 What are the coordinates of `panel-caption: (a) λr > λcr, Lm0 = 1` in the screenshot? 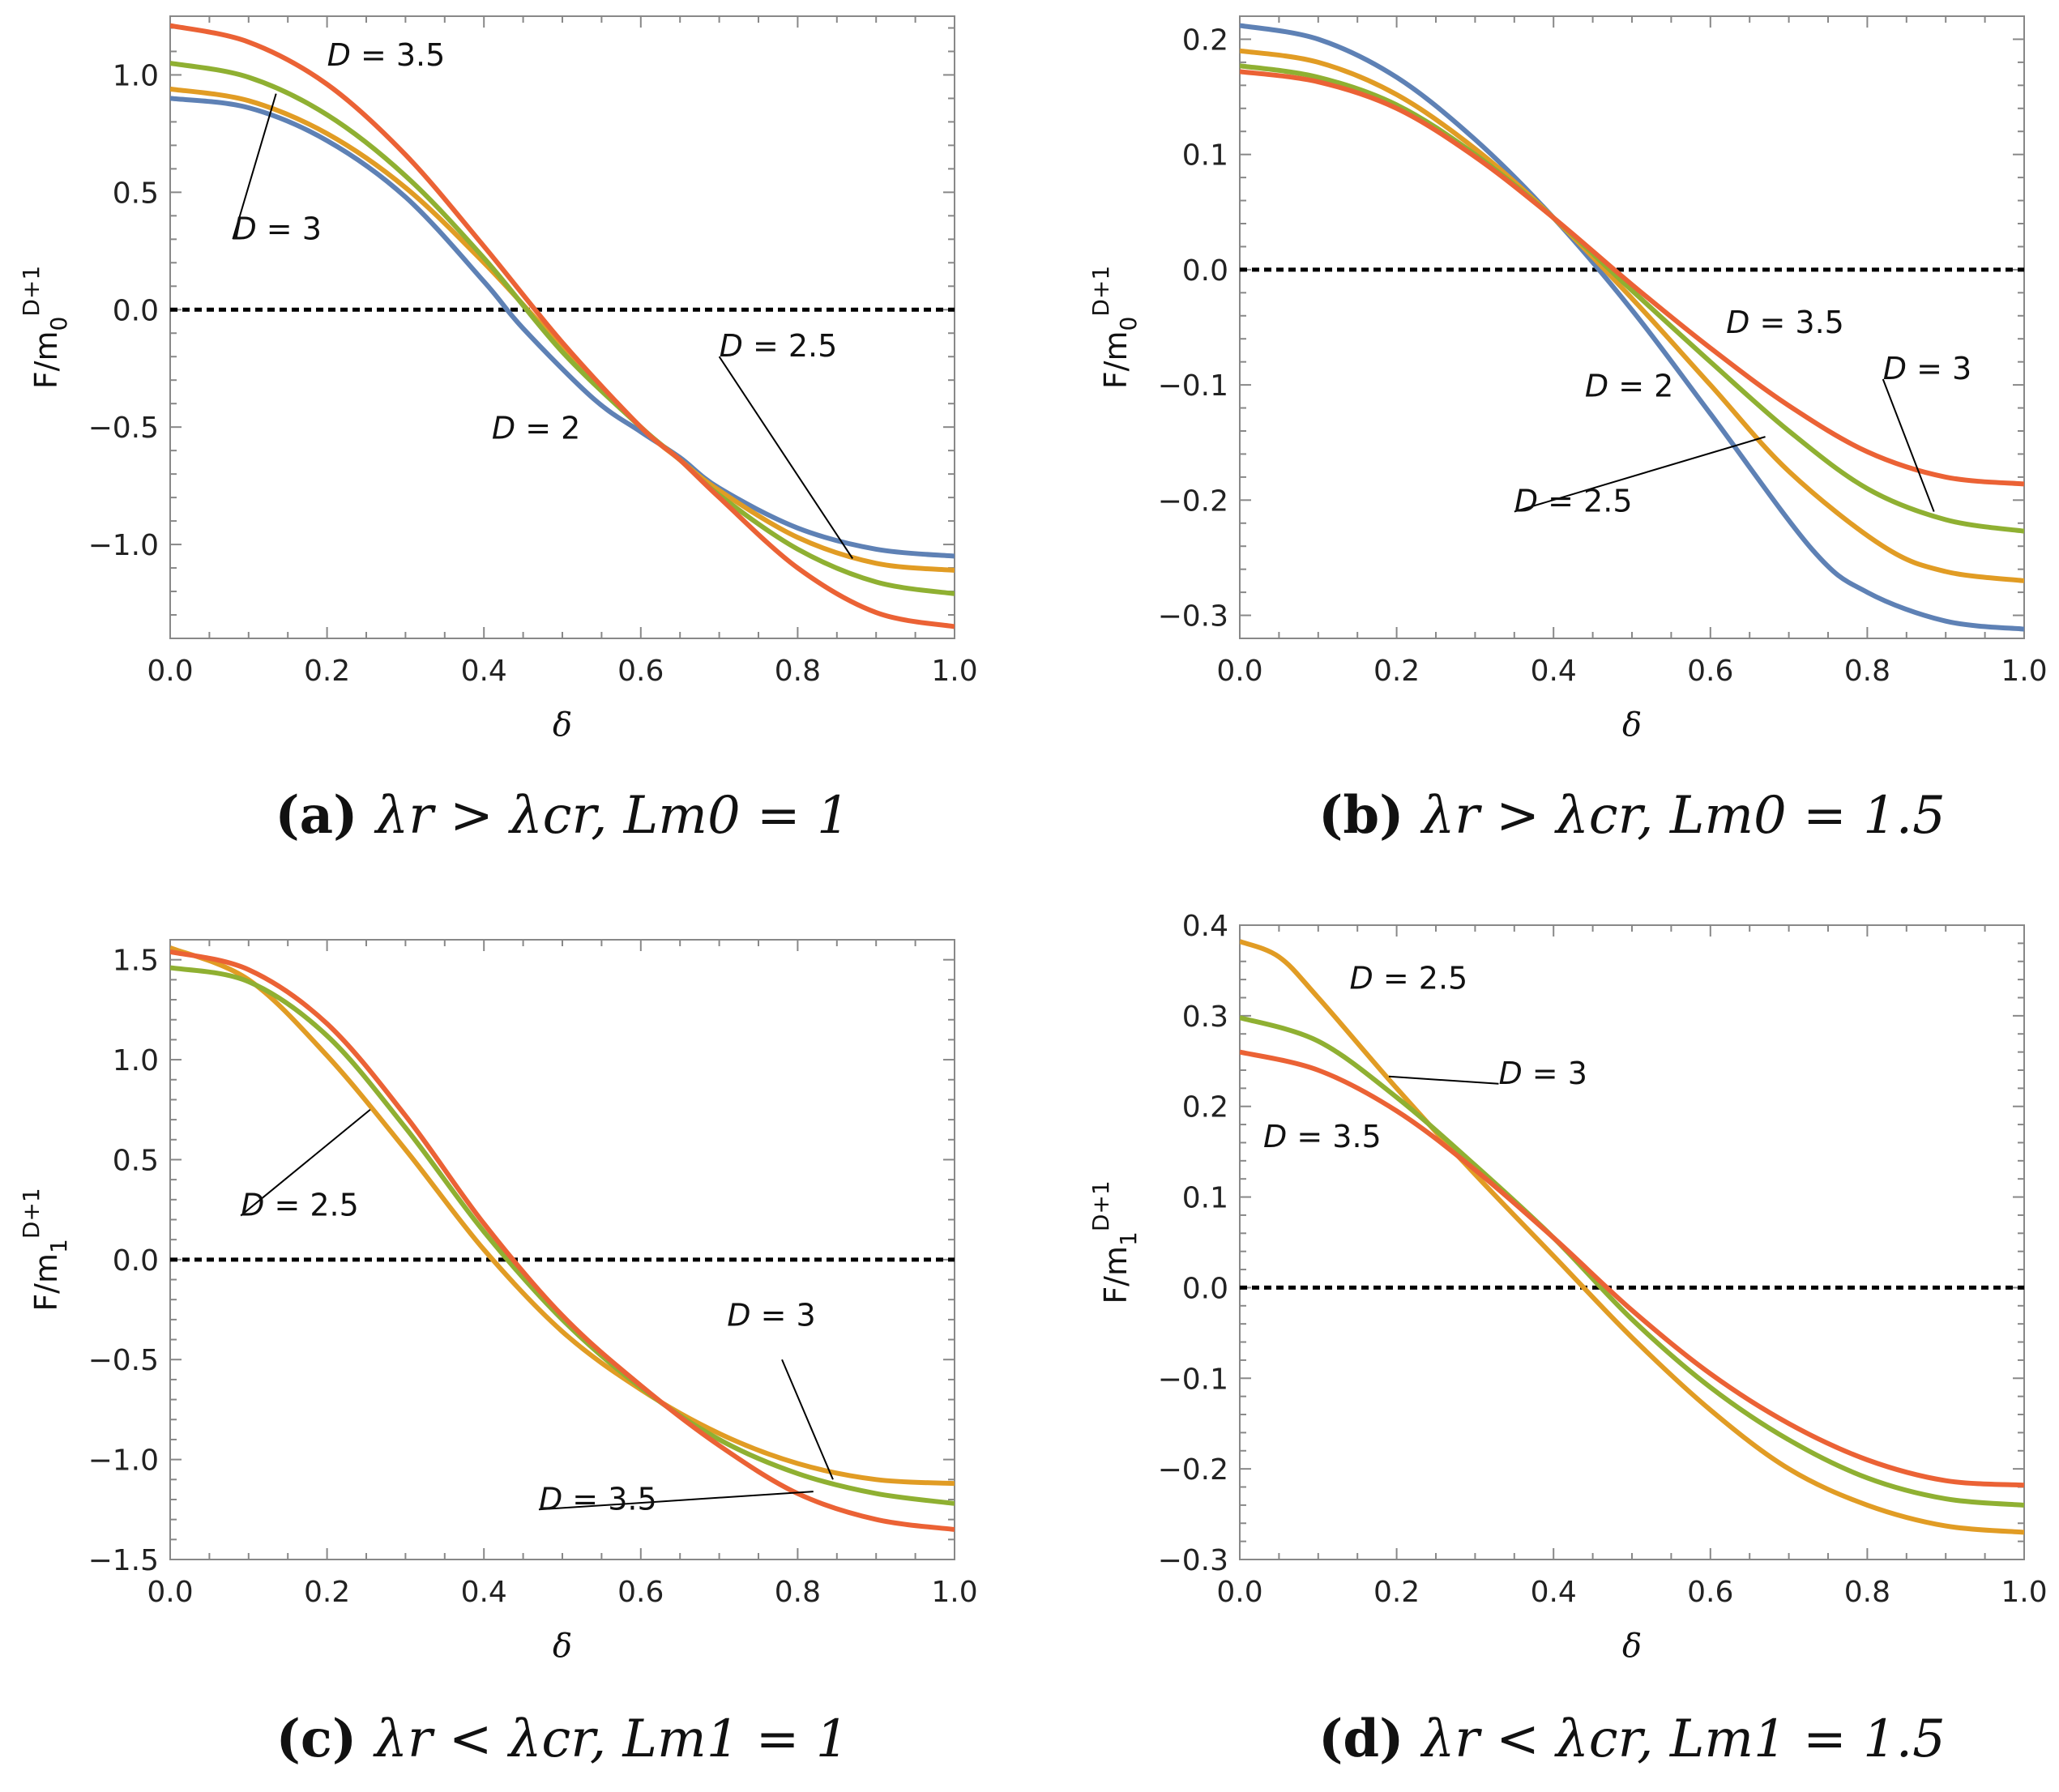 It's located at (562, 815).